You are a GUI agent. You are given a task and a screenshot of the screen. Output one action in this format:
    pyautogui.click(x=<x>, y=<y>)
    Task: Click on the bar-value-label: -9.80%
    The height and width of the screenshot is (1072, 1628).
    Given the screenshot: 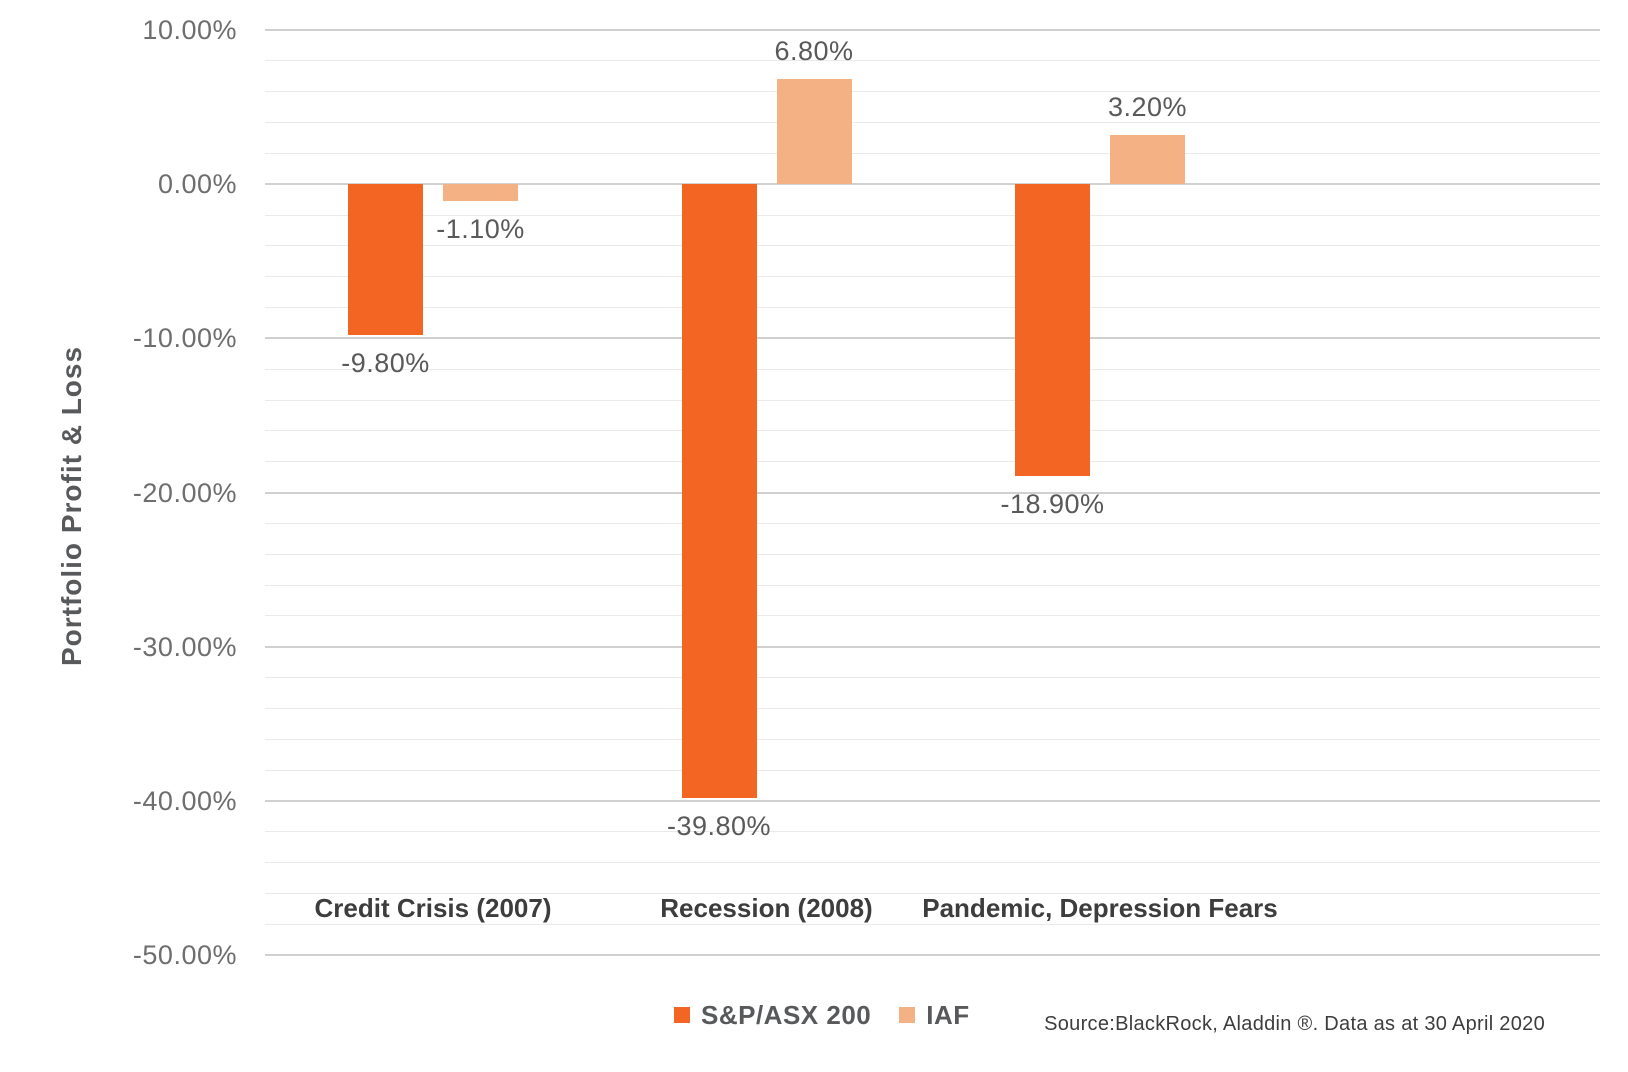 What is the action you would take?
    pyautogui.click(x=385, y=363)
    